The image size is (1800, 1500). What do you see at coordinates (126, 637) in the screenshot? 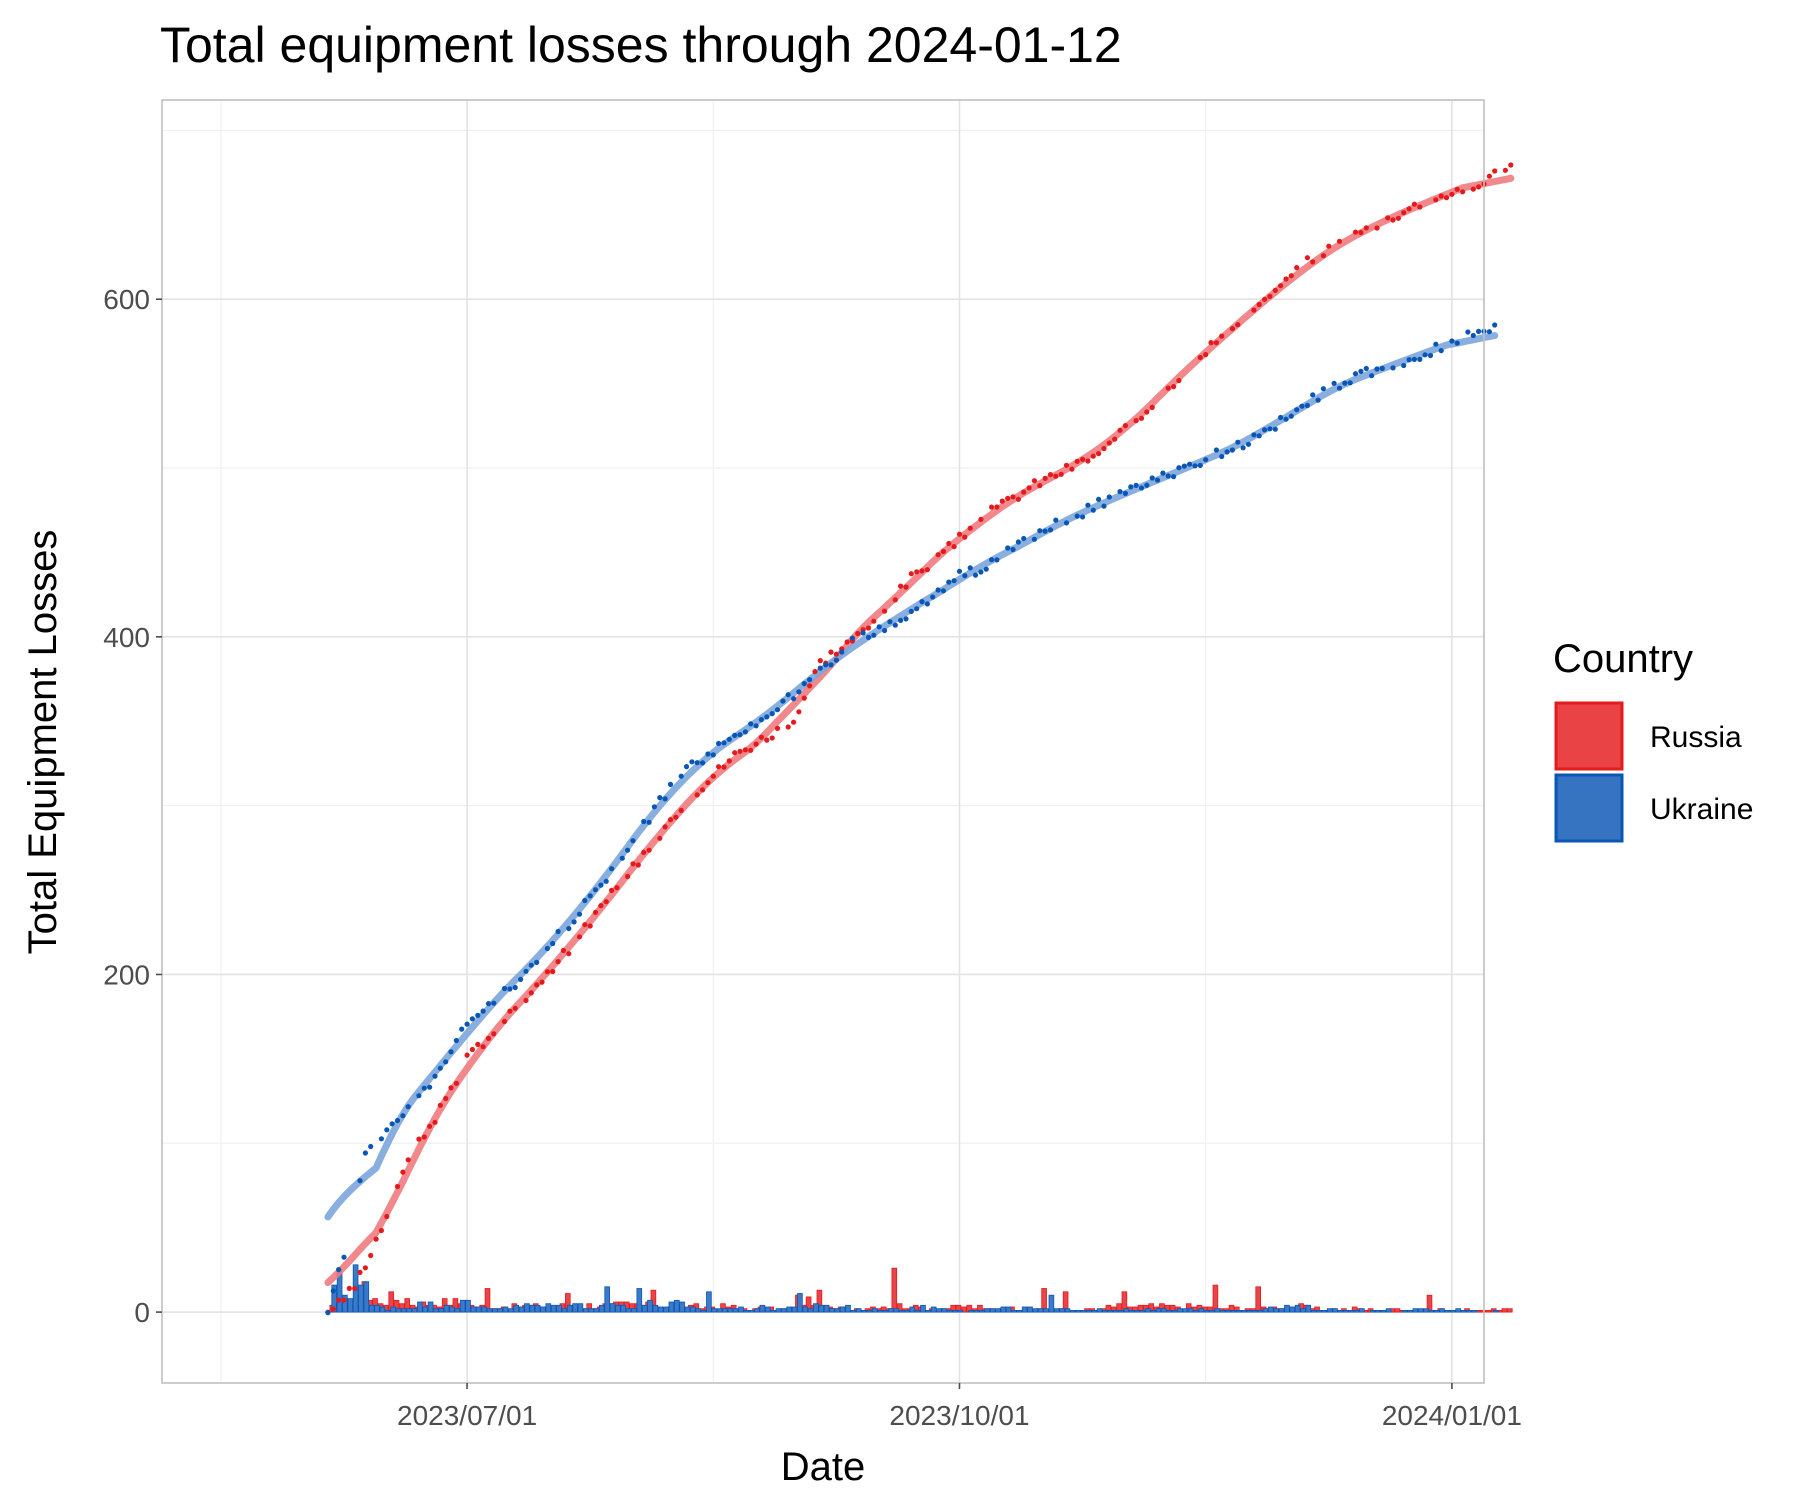
I see `y-tick-label: 400` at bounding box center [126, 637].